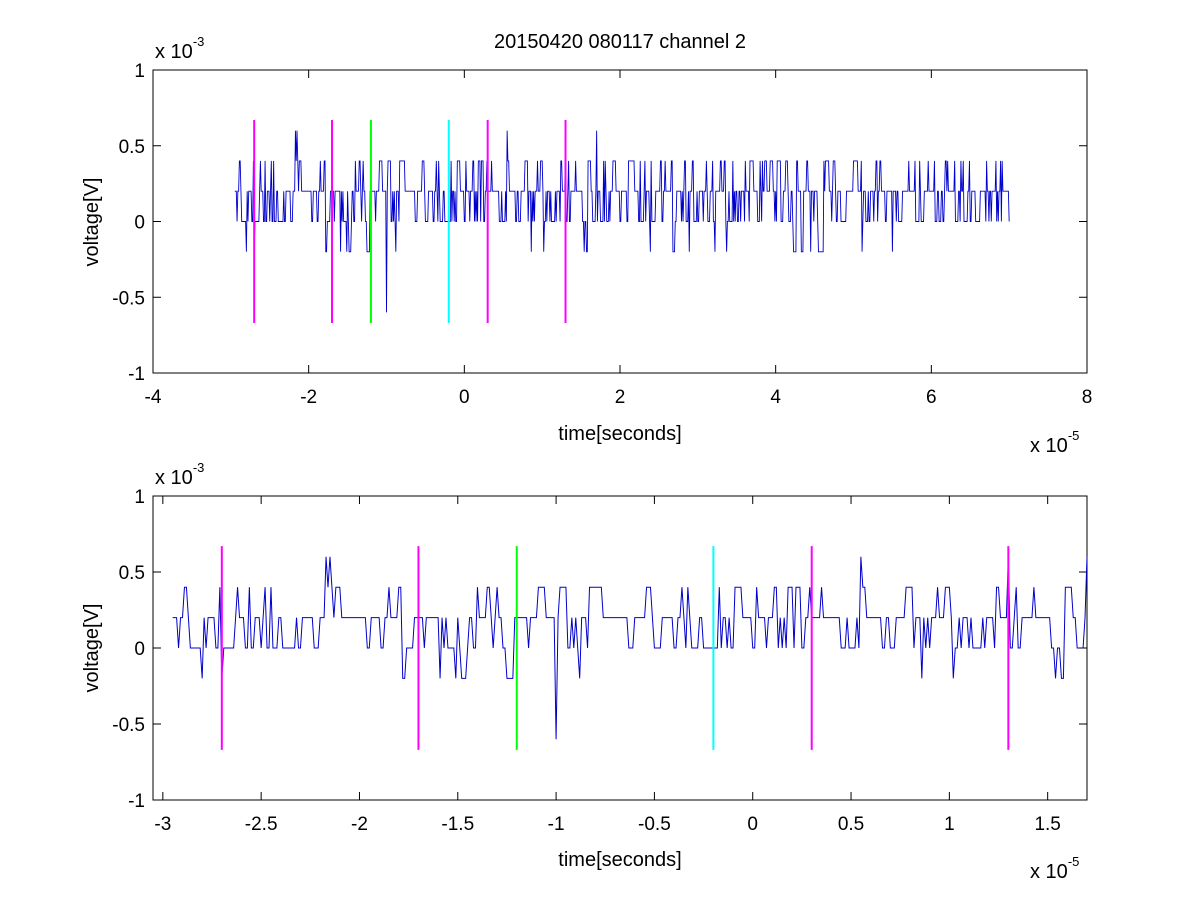 The height and width of the screenshot is (901, 1200). Describe the element at coordinates (752, 824) in the screenshot. I see `bottom-x-tick-label: 0` at that location.